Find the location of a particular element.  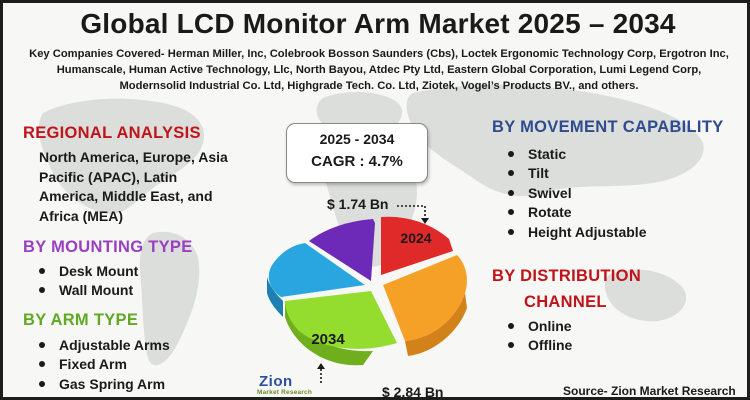

market-value-2024: $ 1.74 Bn is located at coordinates (358, 204).